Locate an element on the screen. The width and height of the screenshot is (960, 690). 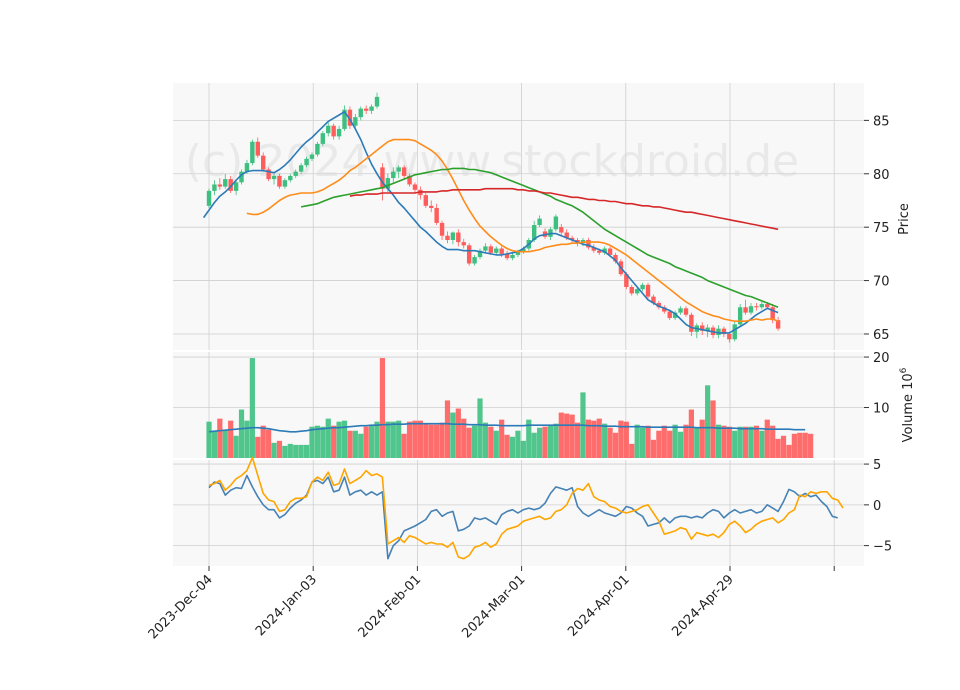
price-axis-title: Price is located at coordinates (904, 219).